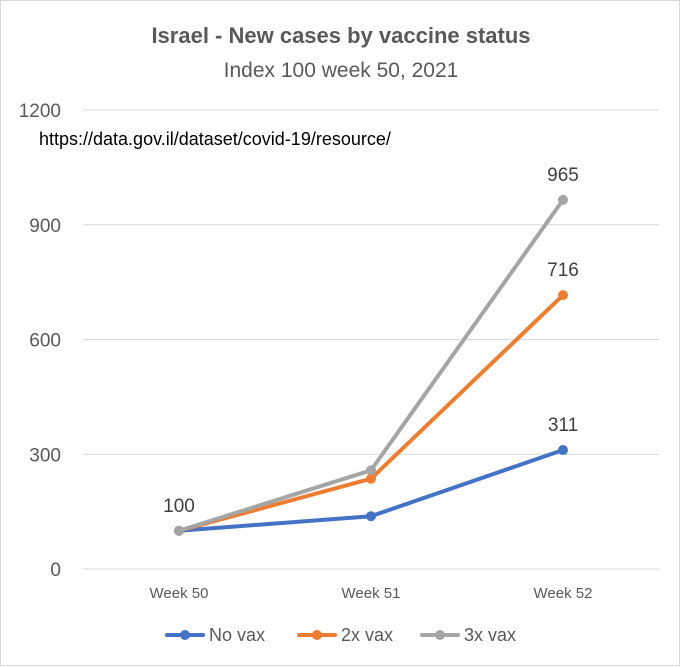 This screenshot has height=667, width=680. I want to click on y-tick-label: 900, so click(45, 226).